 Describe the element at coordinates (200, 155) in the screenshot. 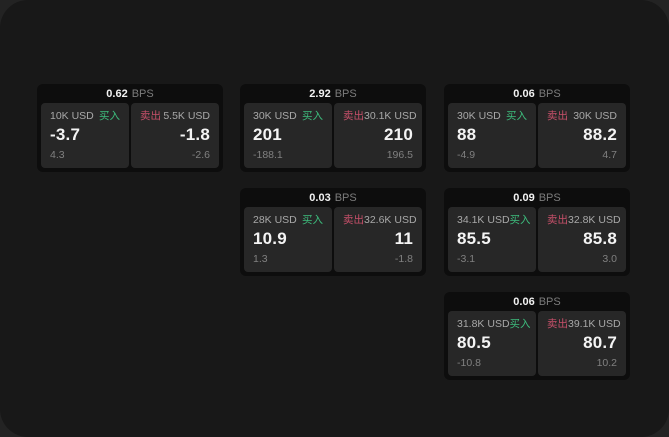

I see `sell-delta-value: -2.6` at that location.